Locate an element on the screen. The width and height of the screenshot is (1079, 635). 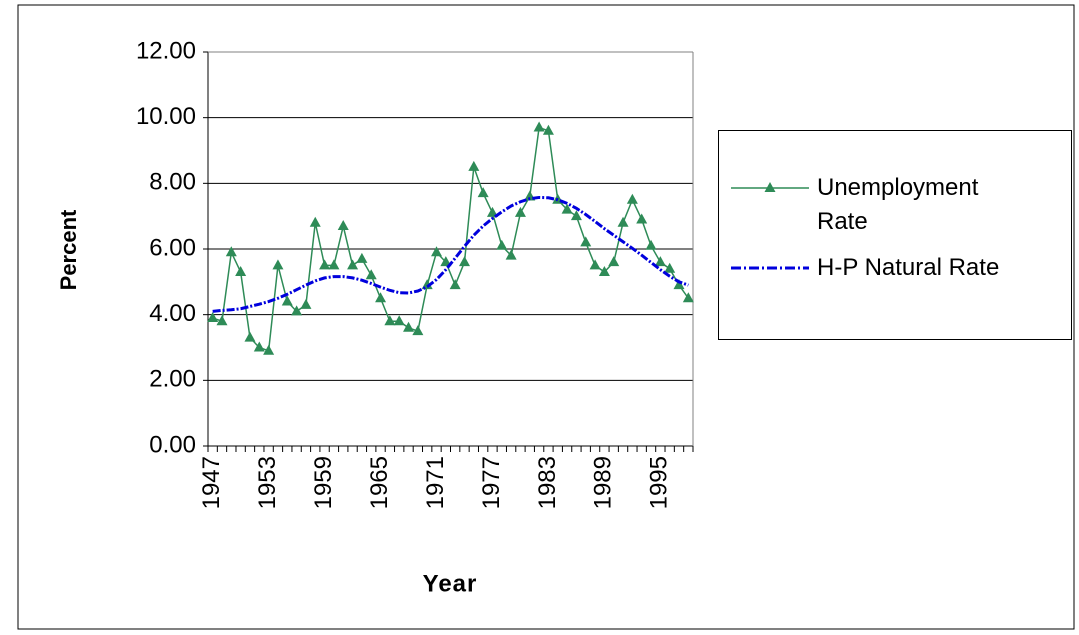
legend-label: Unemployment Rate is located at coordinates (898, 204).